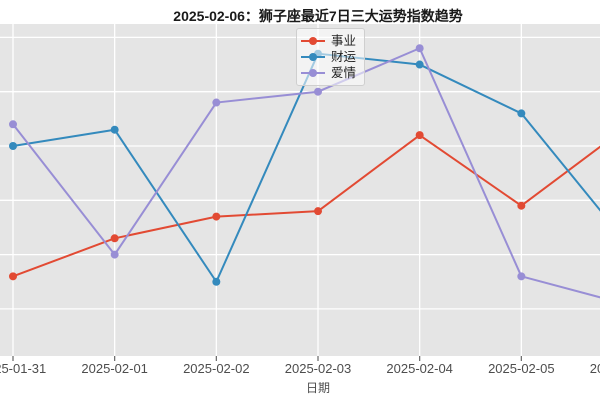  I want to click on chart-title: 2025-02-06：狮子座最近7日三大运势指数趋势, so click(318, 16).